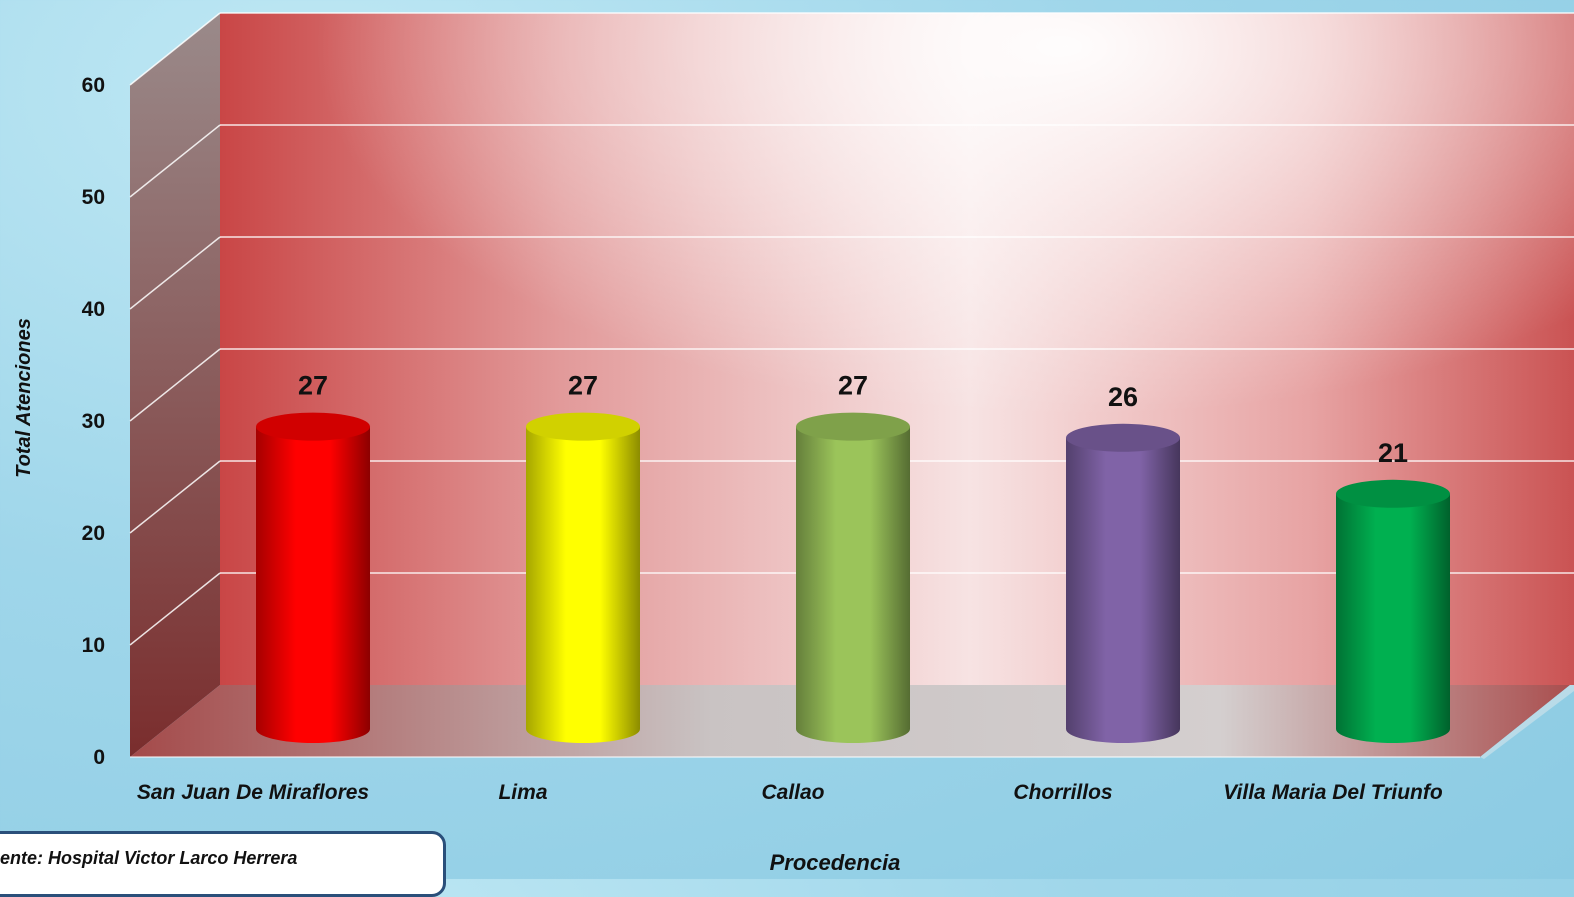  What do you see at coordinates (253, 792) in the screenshot?
I see `x-tick-label: San Juan De Miraflores` at bounding box center [253, 792].